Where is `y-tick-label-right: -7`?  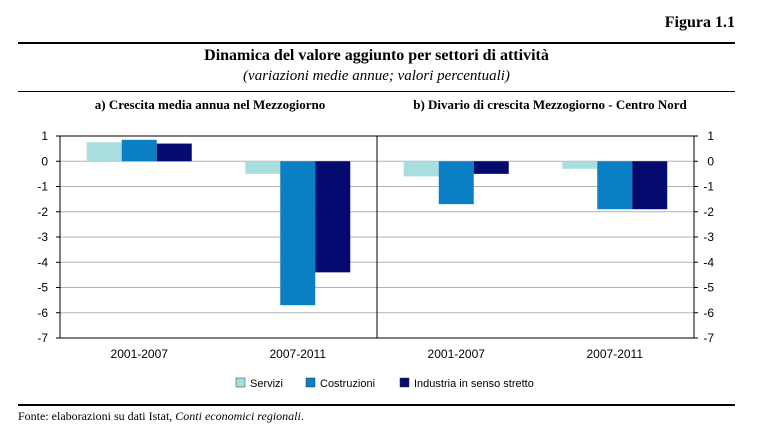
y-tick-label-right: -7 is located at coordinates (708, 338).